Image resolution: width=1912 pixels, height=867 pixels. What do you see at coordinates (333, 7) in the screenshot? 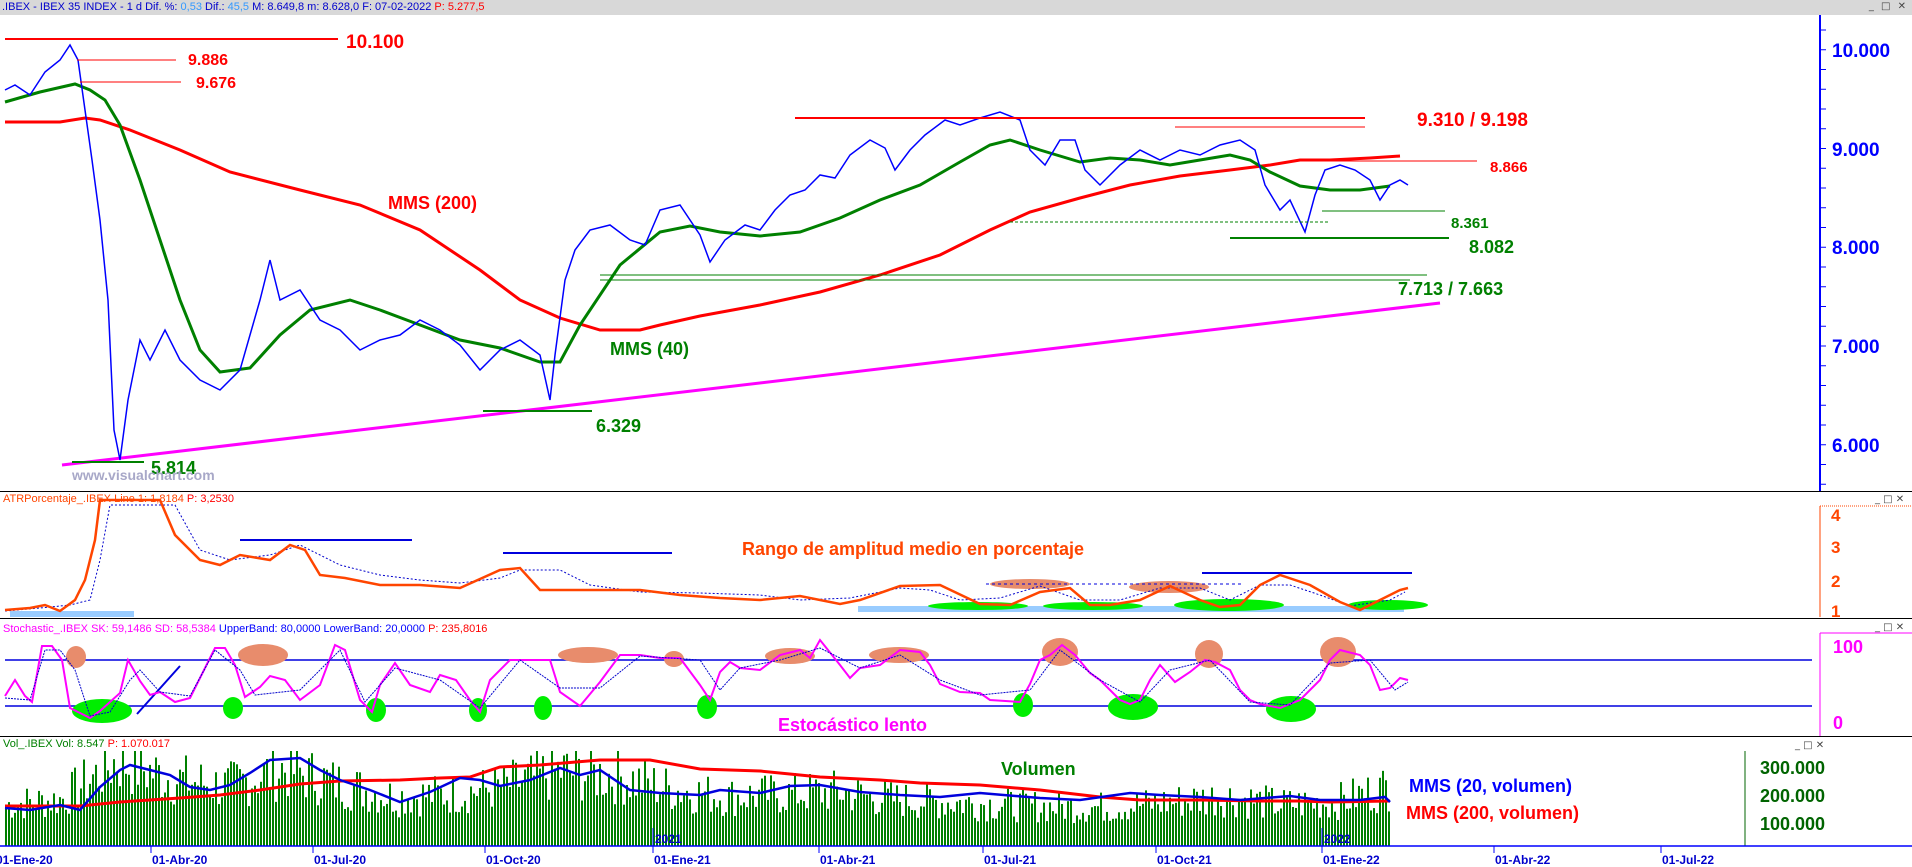
I see `min-value: m: 8.628,0` at bounding box center [333, 7].